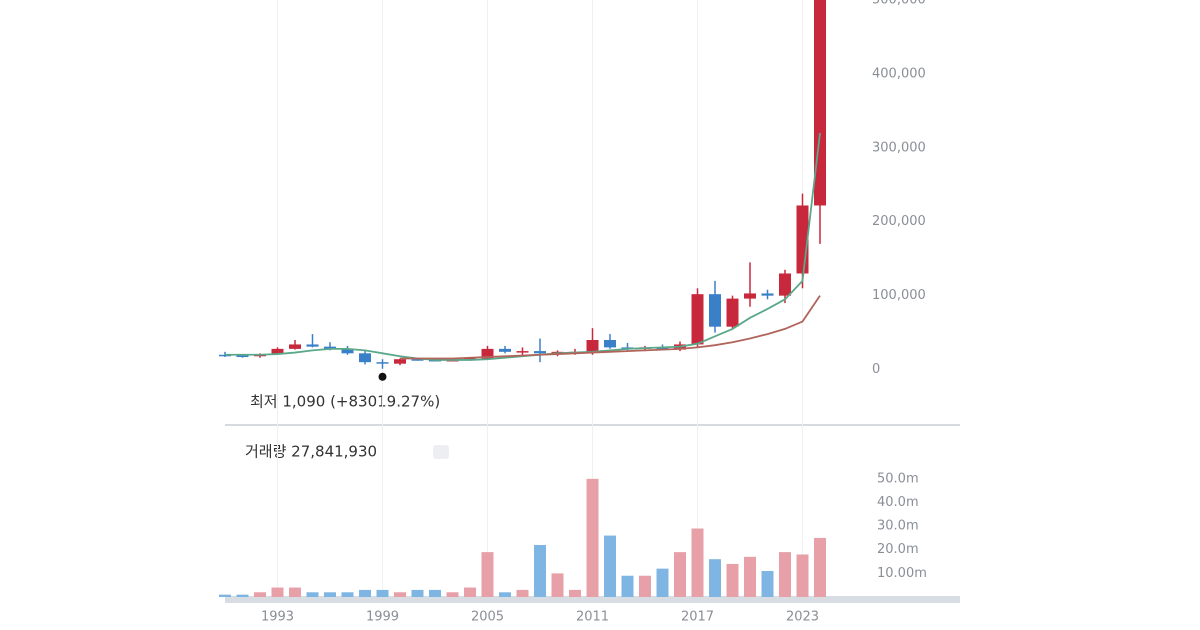  What do you see at coordinates (610, 327) in the screenshot?
I see `moving-average-line` at bounding box center [610, 327].